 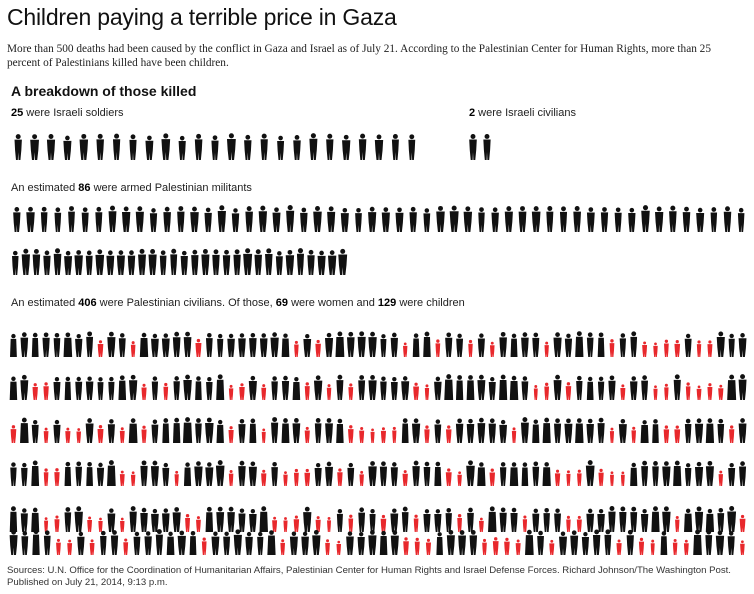 I want to click on pal-civ-pre: An estimated, so click(x=45, y=303).